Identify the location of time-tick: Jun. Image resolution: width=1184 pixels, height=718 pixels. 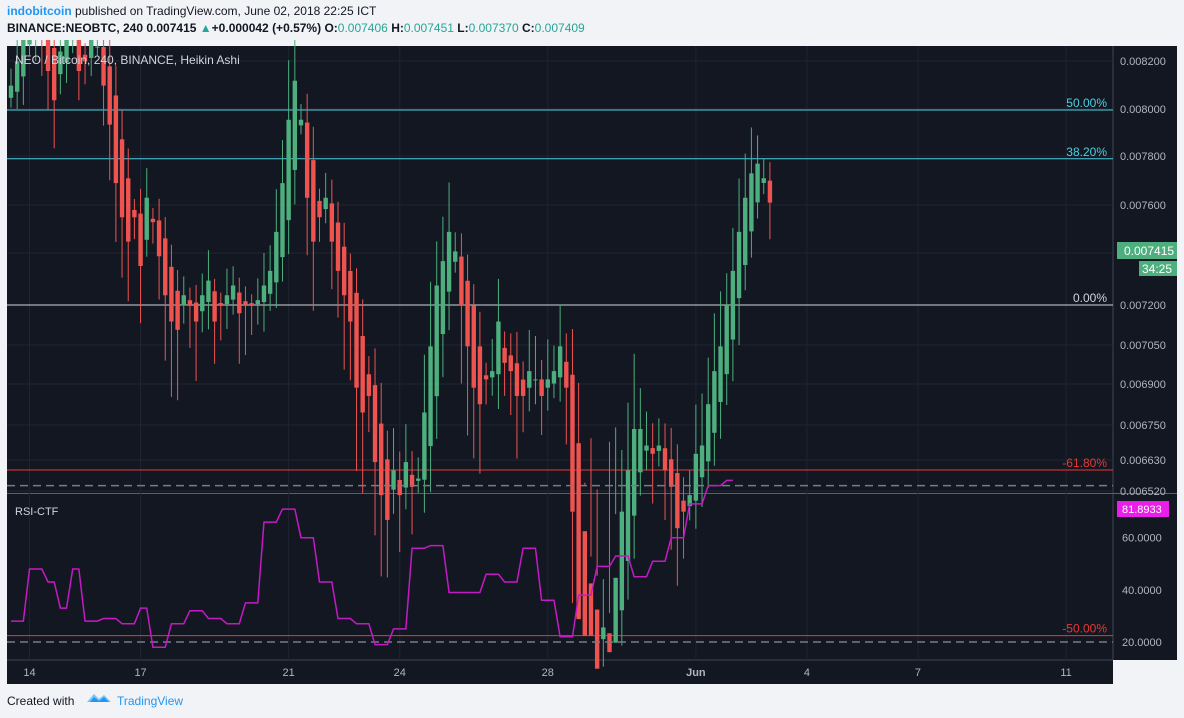
(696, 673).